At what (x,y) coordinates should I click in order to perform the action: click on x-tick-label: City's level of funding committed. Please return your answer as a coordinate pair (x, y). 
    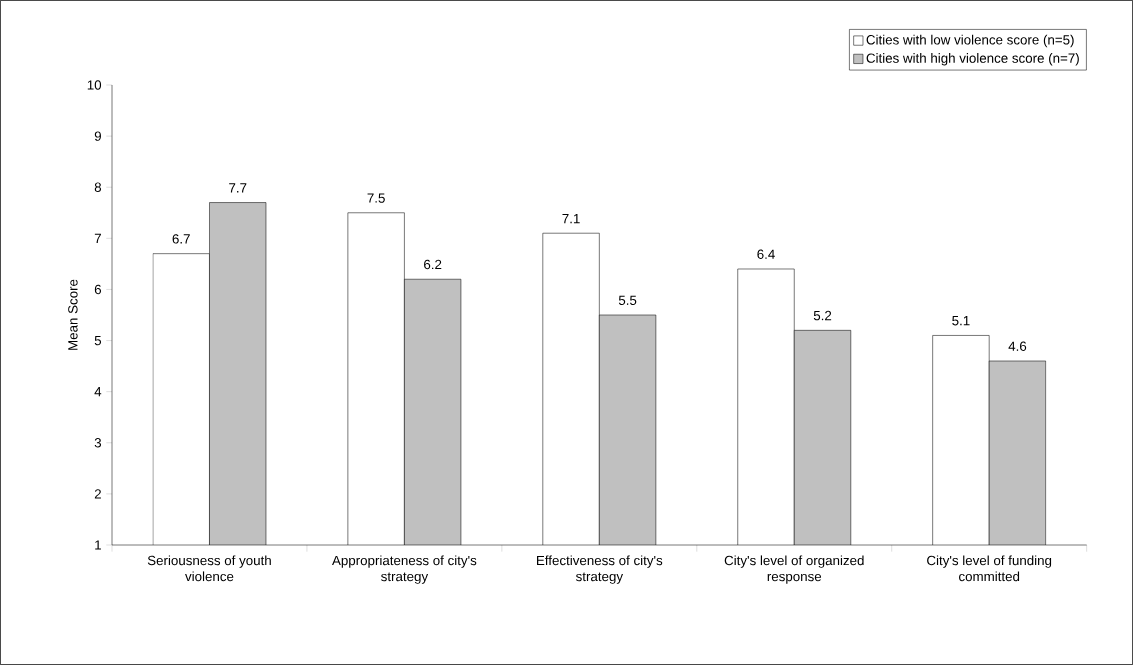
    Looking at the image, I should click on (989, 568).